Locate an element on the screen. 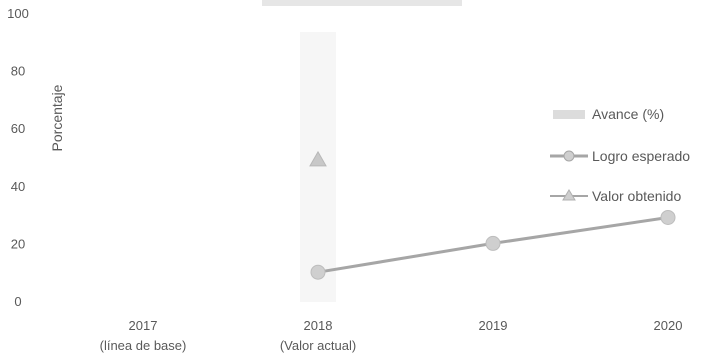 This screenshot has height=356, width=704. y-axis-title: Porcentaje is located at coordinates (57, 117).